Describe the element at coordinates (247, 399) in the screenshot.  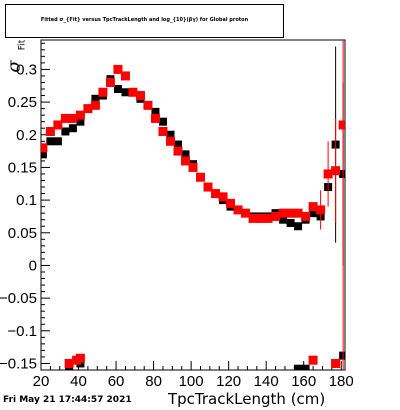
I see `x-axis-label: TpcTrackLength (cm)` at that location.